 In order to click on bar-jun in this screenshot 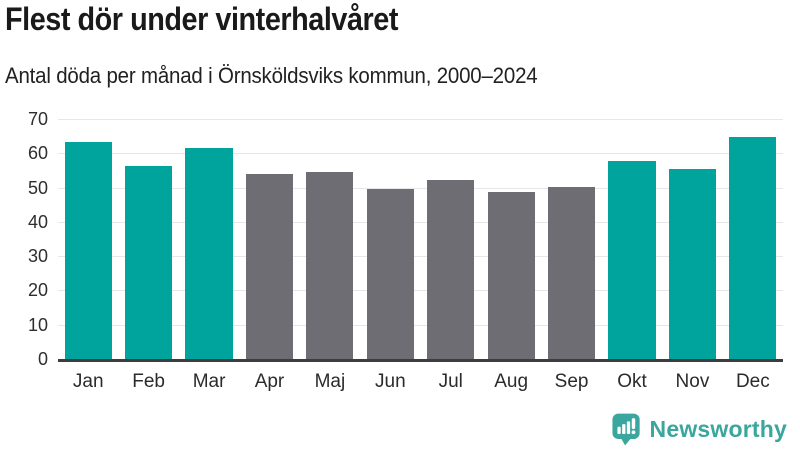, I will do `click(390, 274)`.